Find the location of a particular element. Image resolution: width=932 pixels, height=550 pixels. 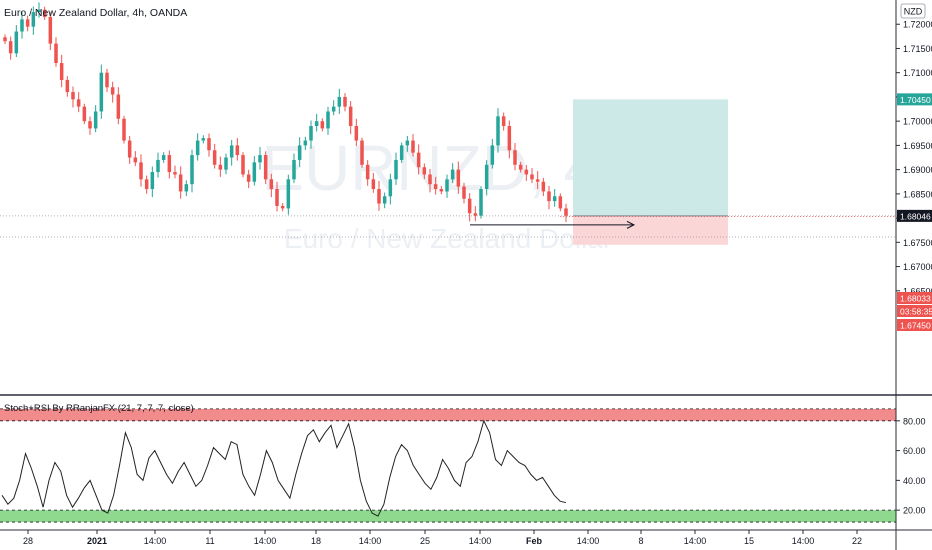

indicator-tick-label: 80.00 is located at coordinates (914, 421).